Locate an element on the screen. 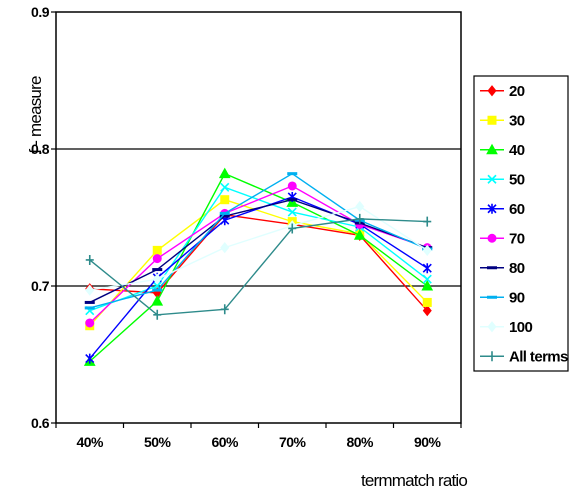 This screenshot has height=492, width=570. y-tick-label: 0.8 is located at coordinates (40, 149).